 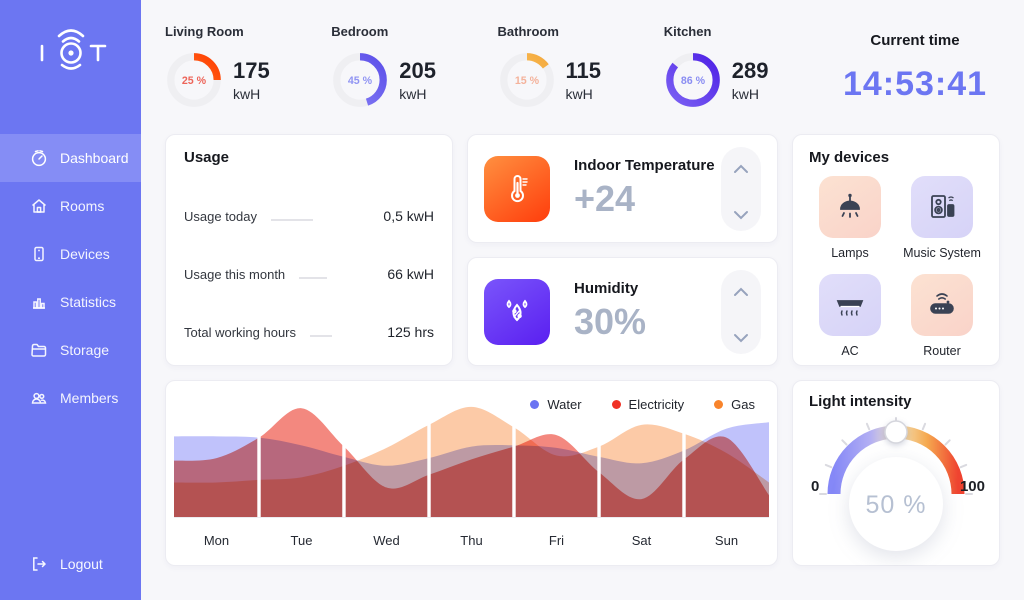 I want to click on chart-x-axis: Mon Tue Wed Thu Fri Sat Sun, so click(x=471, y=540).